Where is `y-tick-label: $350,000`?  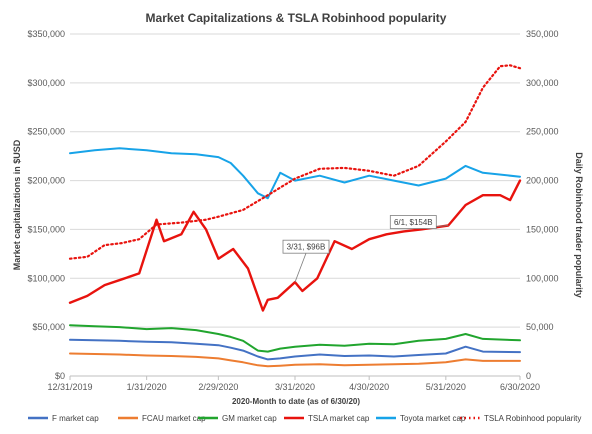 y-tick-label: $350,000 is located at coordinates (46, 34).